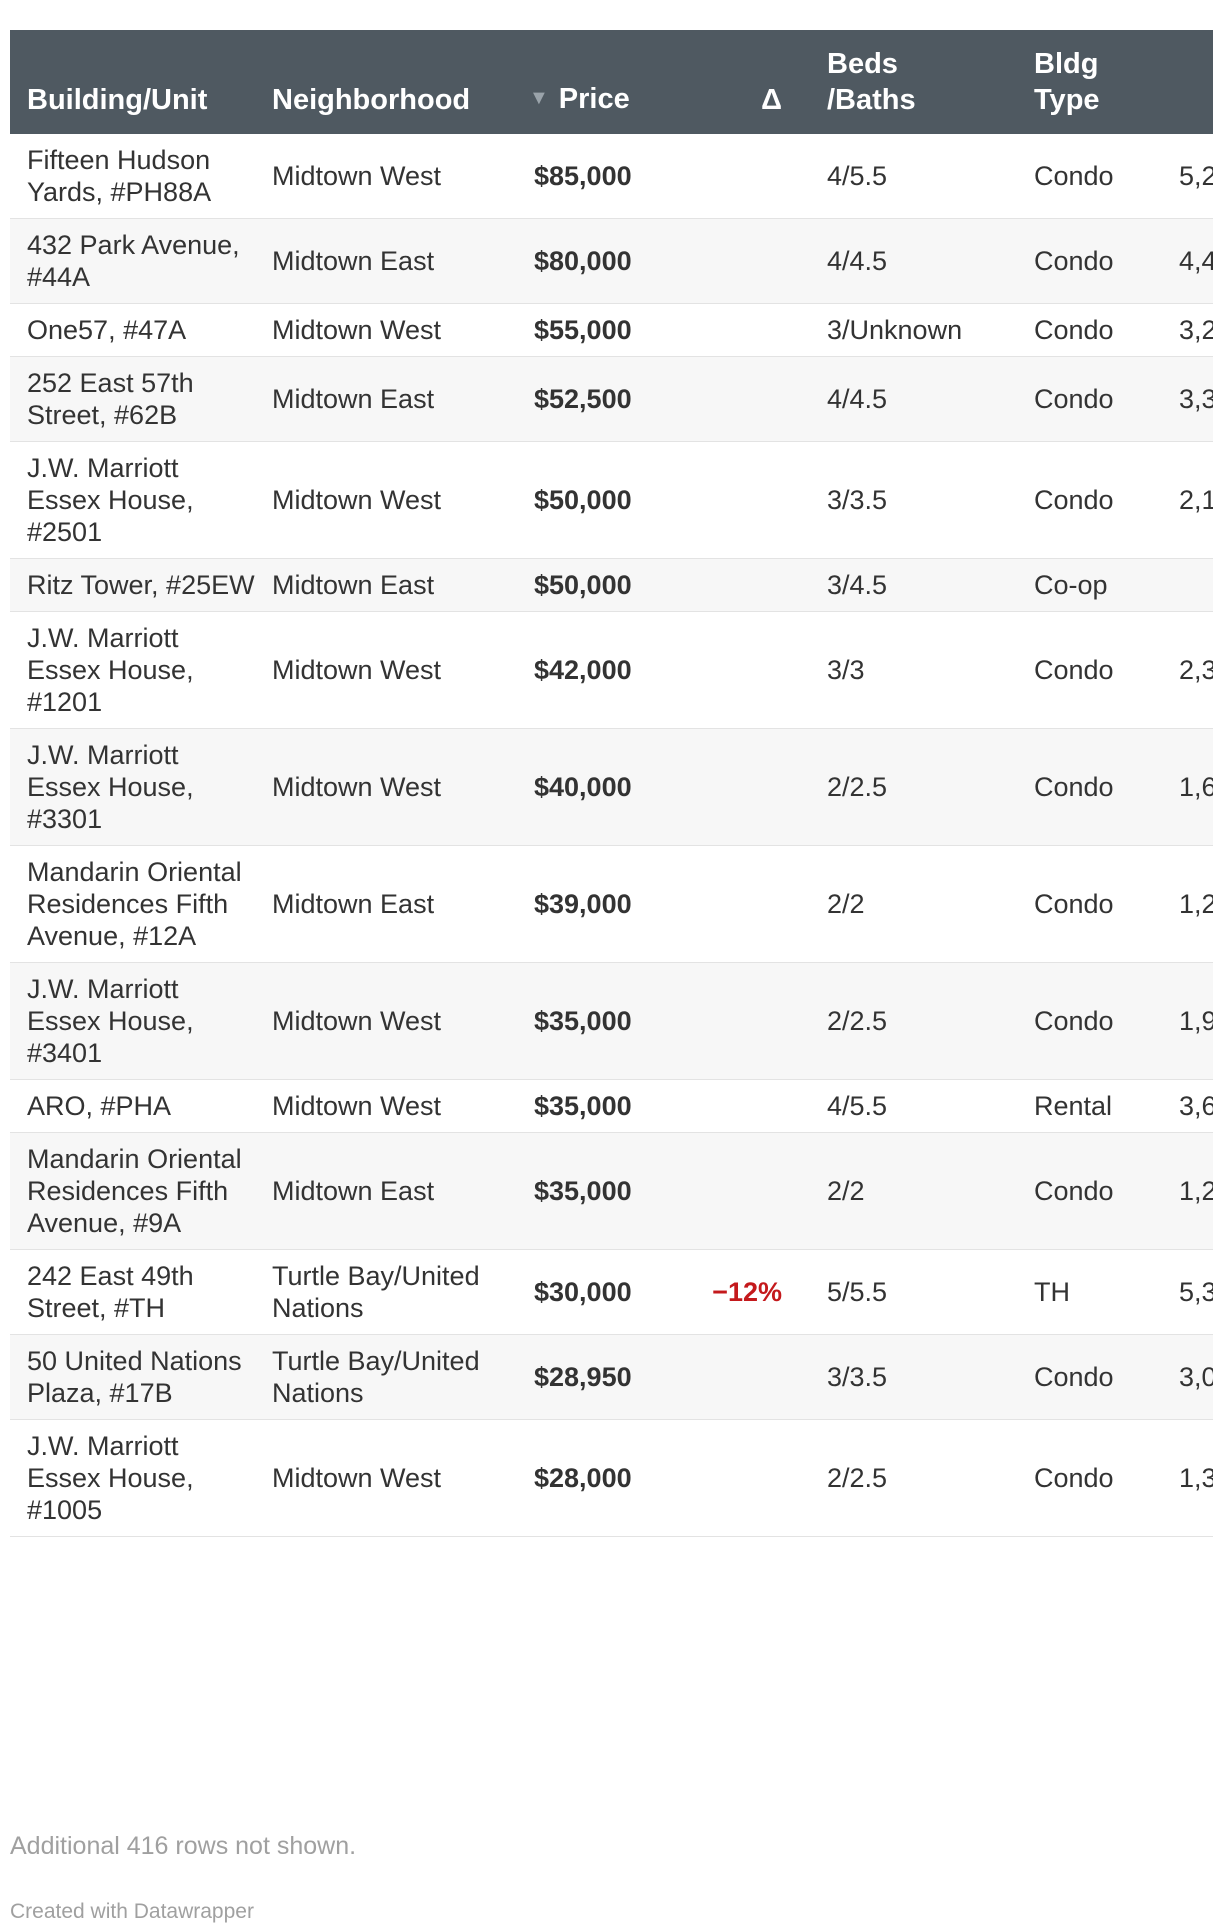  I want to click on header-price: ▼ Price, so click(579, 98).